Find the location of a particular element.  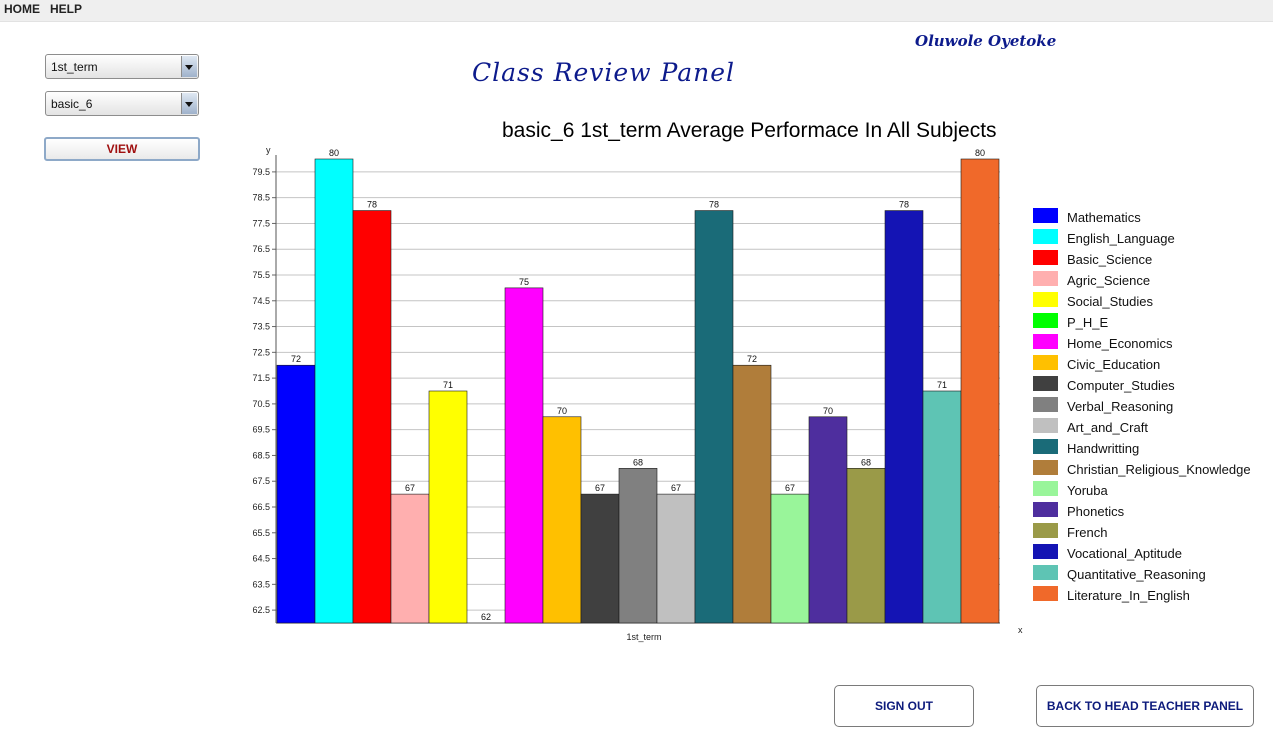

legend-label: English_Language is located at coordinates (1121, 238).